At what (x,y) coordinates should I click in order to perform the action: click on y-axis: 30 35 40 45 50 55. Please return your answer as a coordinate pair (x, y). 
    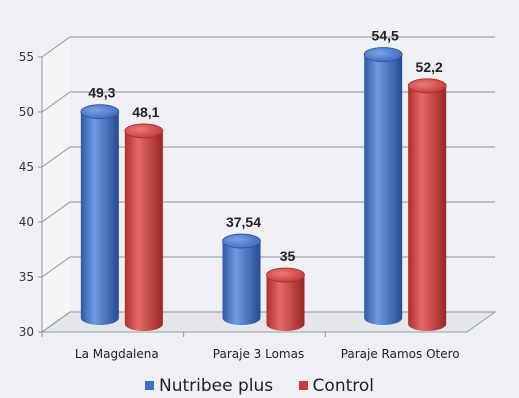
    Looking at the image, I should click on (31, 194).